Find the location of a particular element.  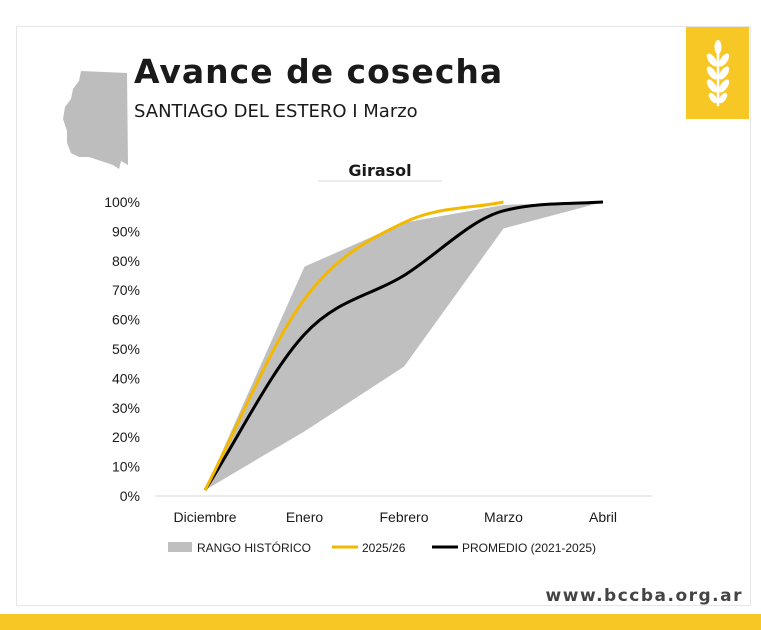

y-tick-label: 30% is located at coordinates (126, 408).